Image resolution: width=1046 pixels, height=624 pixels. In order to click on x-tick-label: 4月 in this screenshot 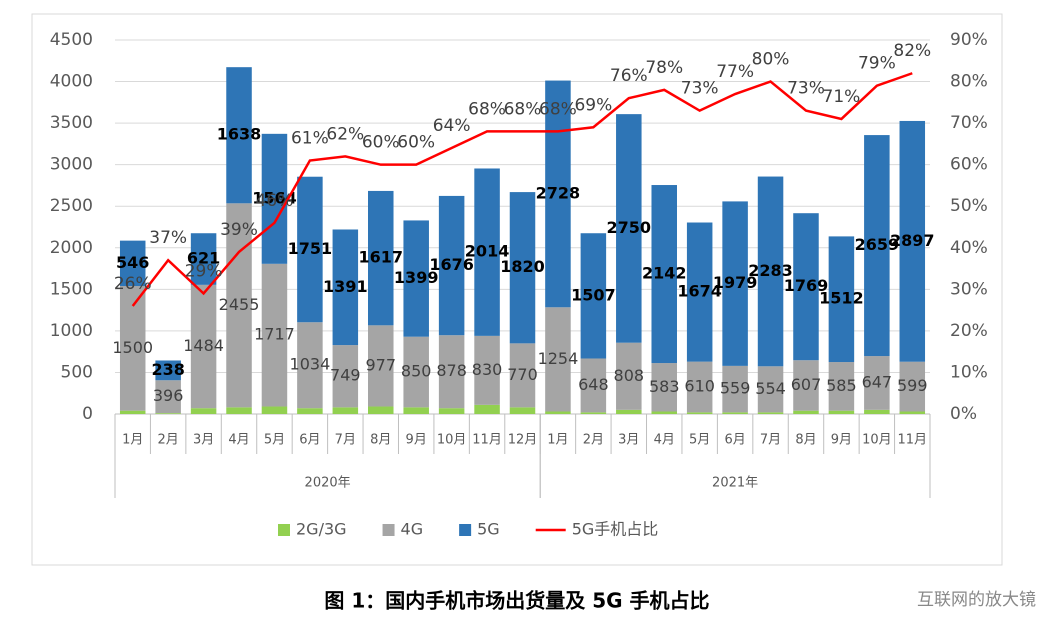, I will do `click(238, 440)`.